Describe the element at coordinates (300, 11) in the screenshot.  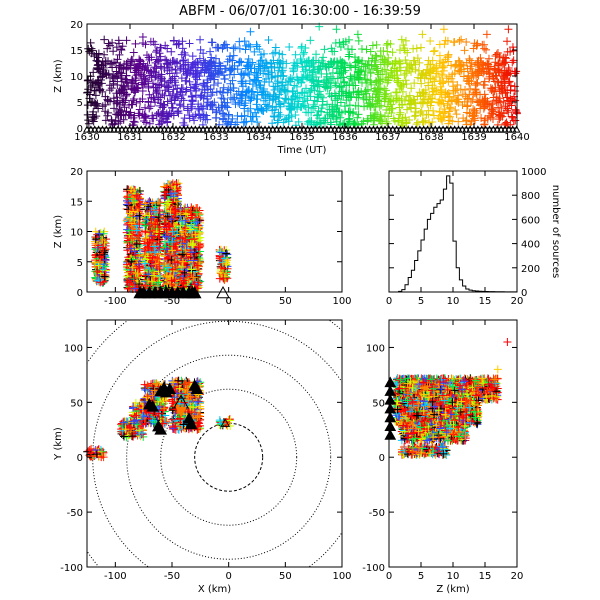
I see `figure-title: ABFM - 06/07/01 16:30:00 - 16:39:59` at that location.